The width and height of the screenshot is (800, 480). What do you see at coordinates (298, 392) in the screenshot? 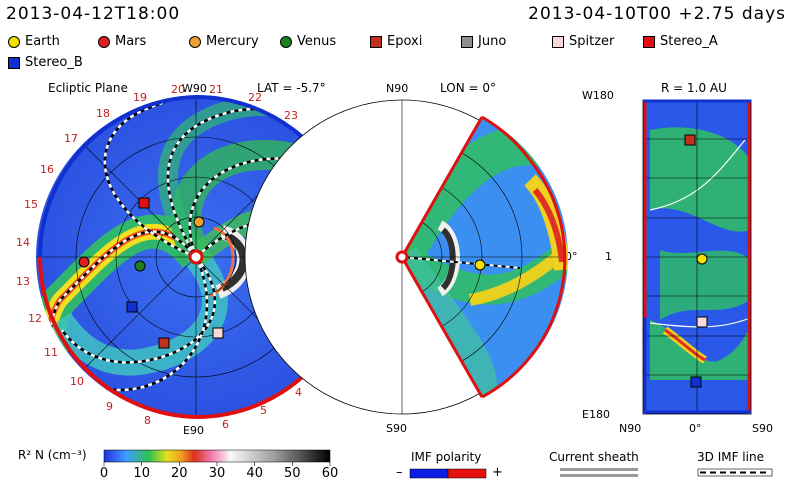
I see `svg-text: 4` at bounding box center [298, 392].